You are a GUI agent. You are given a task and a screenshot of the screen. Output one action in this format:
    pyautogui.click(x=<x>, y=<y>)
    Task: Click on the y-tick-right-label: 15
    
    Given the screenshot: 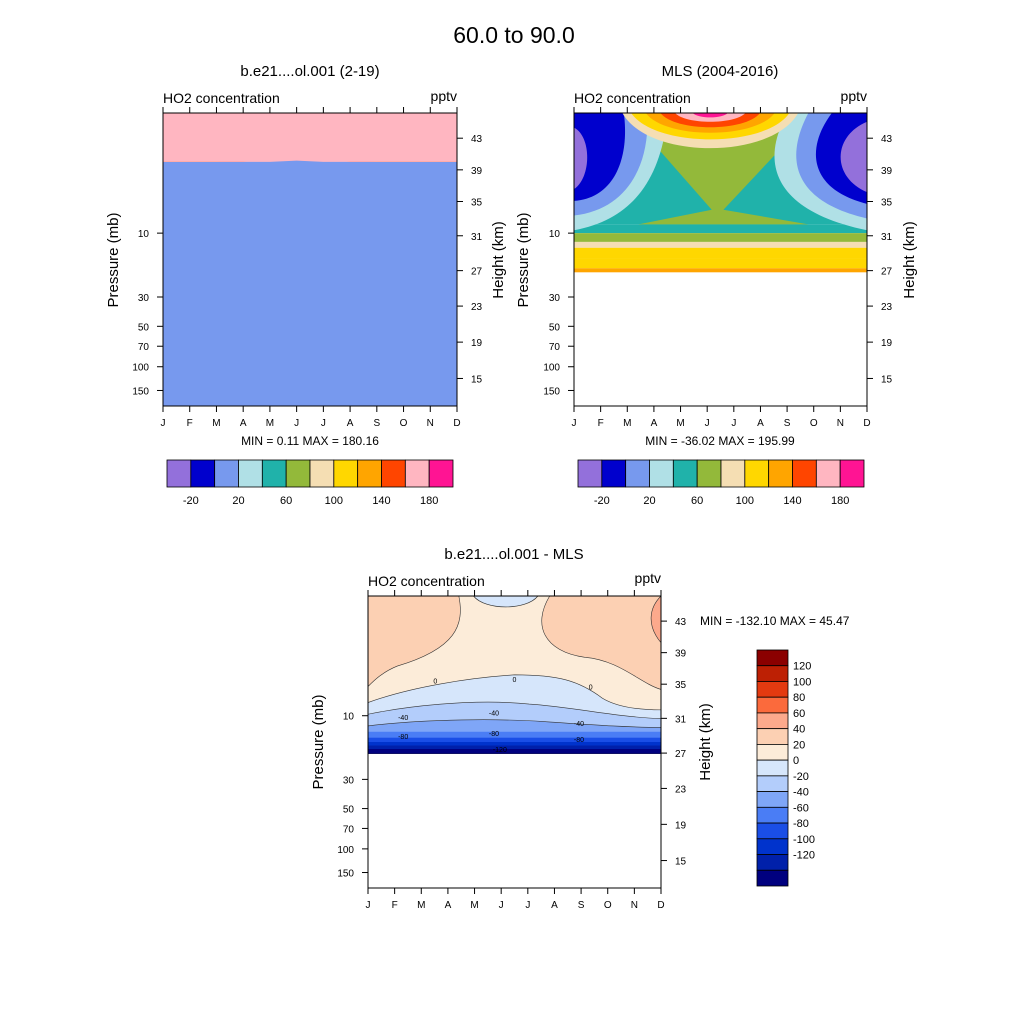 What is the action you would take?
    pyautogui.click(x=887, y=379)
    